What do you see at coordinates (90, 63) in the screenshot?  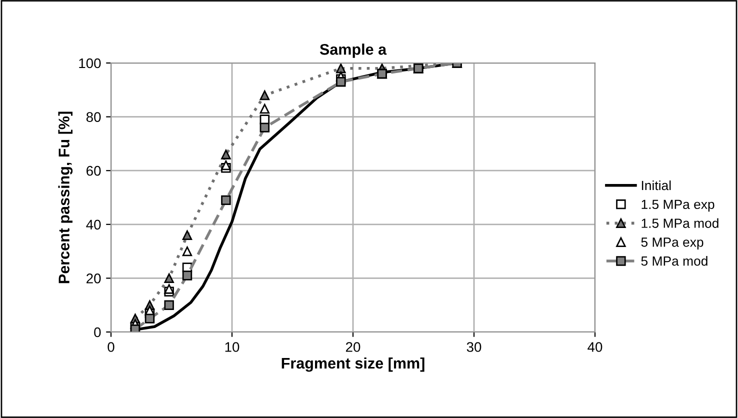 I see `y-tick-label: 100` at bounding box center [90, 63].